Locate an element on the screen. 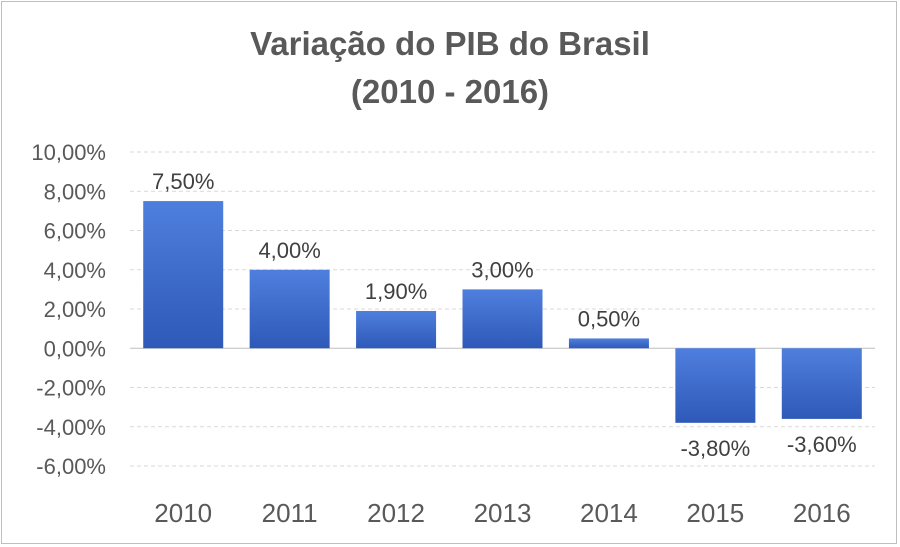  data-label-2014: 0,50% is located at coordinates (609, 318).